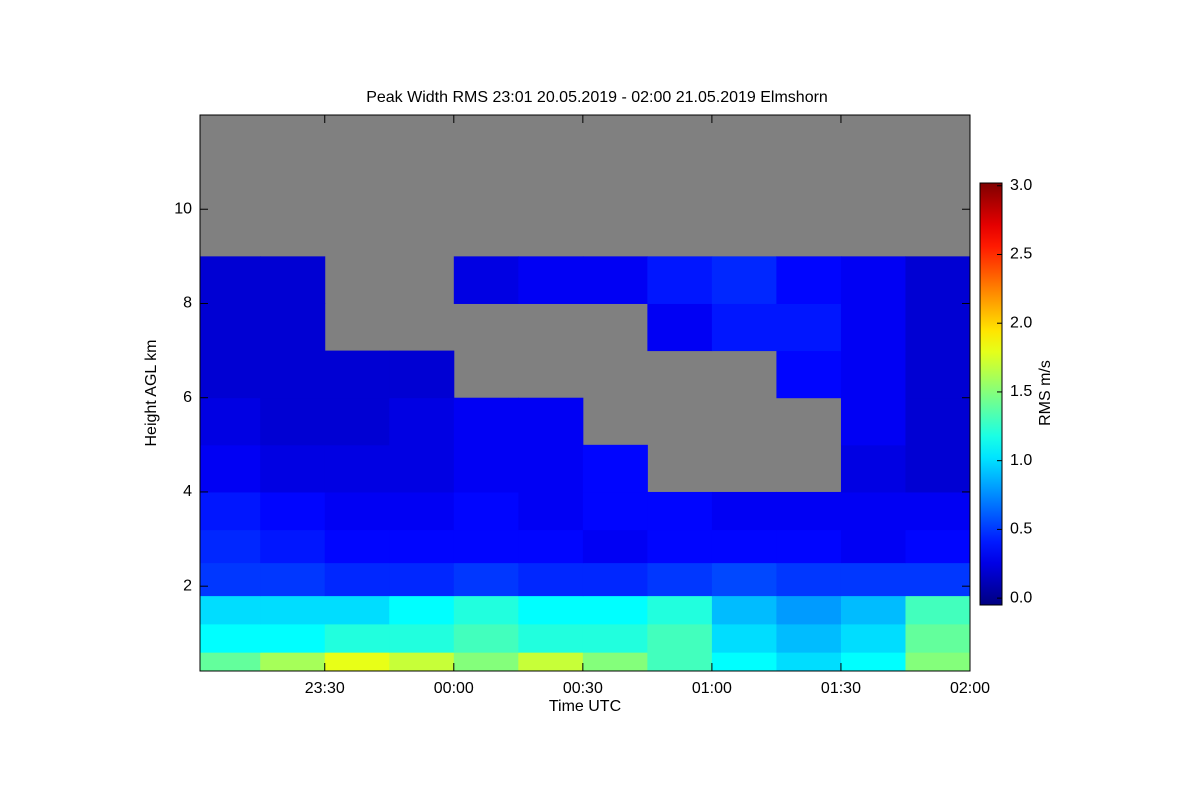 The width and height of the screenshot is (1200, 800). Describe the element at coordinates (841, 688) in the screenshot. I see `x-tick-label: 01:30` at that location.